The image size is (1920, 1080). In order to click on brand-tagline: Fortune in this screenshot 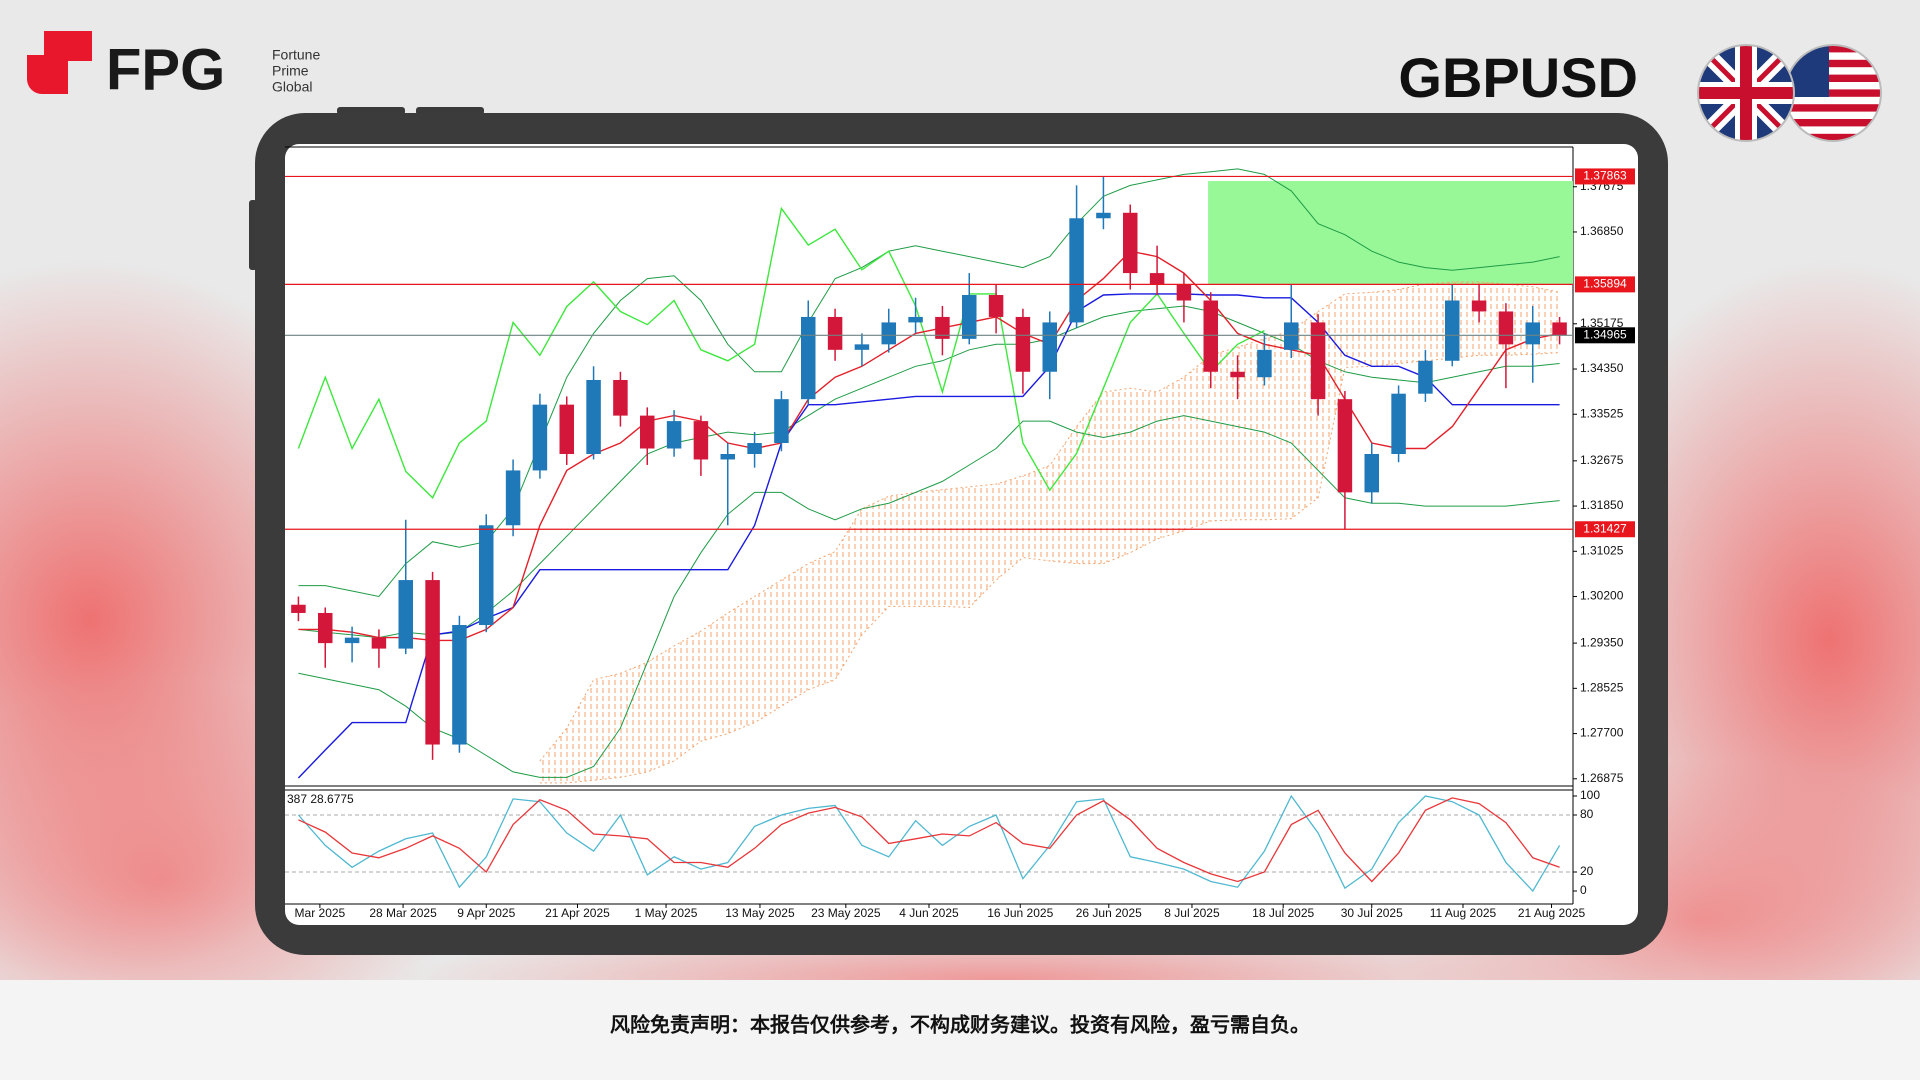, I will do `click(296, 55)`.